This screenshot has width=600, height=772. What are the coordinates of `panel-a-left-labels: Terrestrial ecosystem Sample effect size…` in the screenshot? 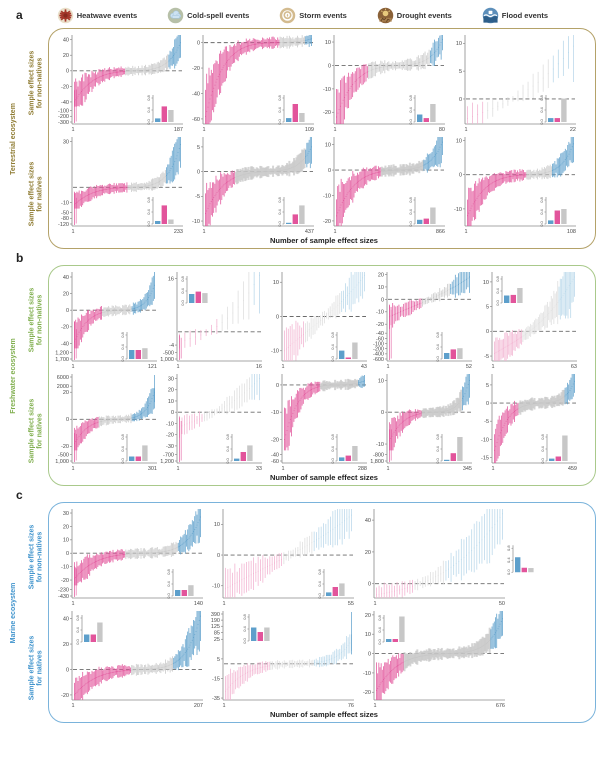 It's located at (25, 138).